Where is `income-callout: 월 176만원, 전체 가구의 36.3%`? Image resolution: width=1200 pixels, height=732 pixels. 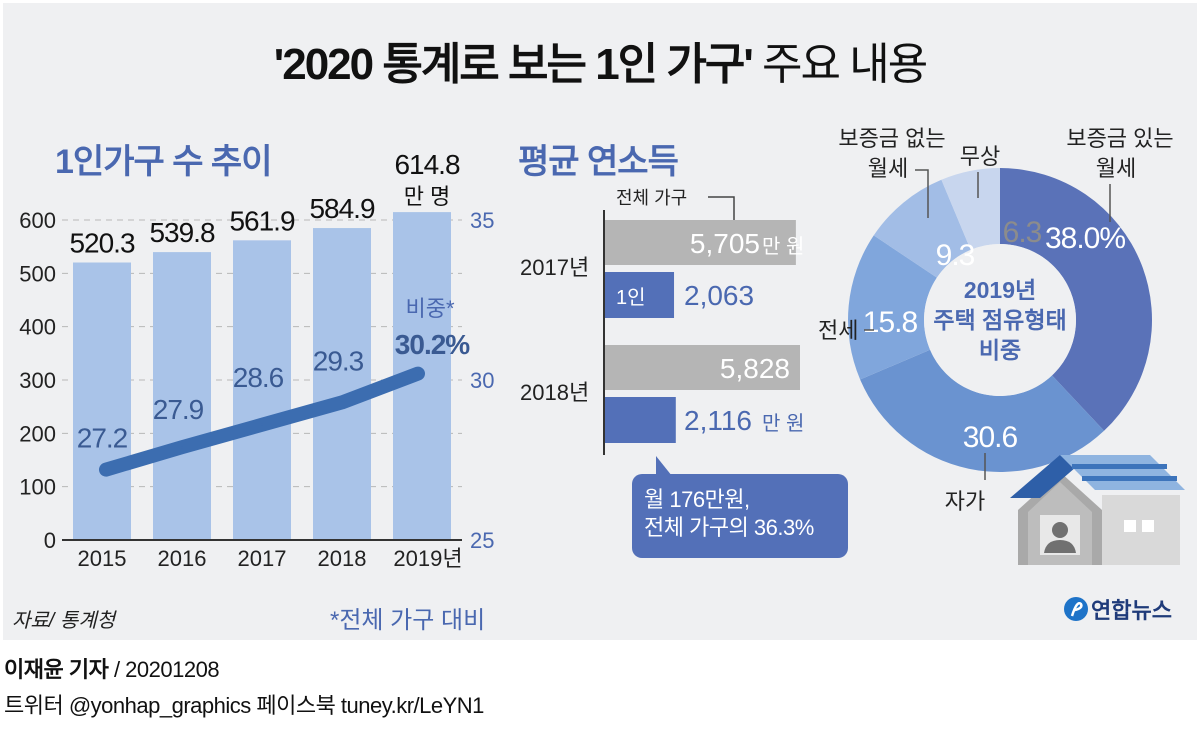 income-callout: 월 176만원, 전체 가구의 36.3% is located at coordinates (740, 516).